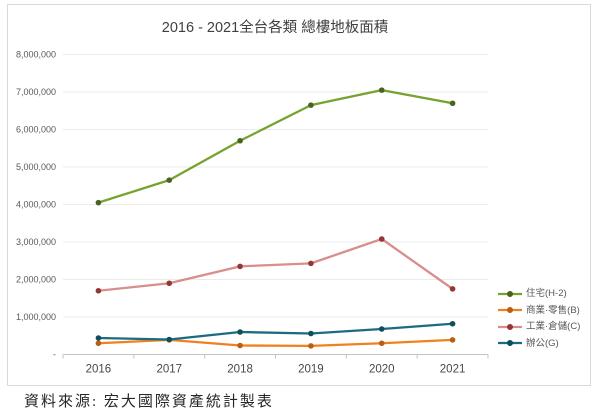  I want to click on chart-title: 2016 - 2021全台各類 總樓地板面積, so click(275, 28).